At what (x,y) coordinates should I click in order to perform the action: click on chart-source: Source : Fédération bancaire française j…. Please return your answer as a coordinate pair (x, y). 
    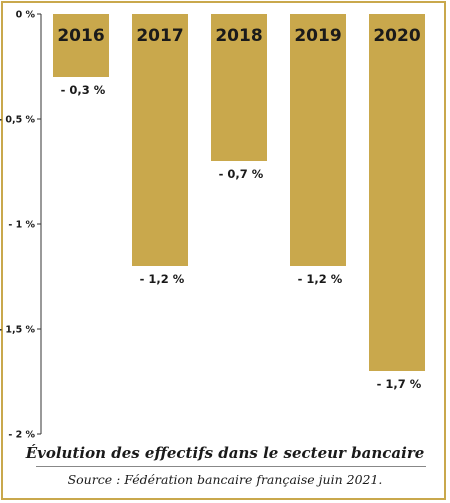
    Looking at the image, I should click on (225, 479).